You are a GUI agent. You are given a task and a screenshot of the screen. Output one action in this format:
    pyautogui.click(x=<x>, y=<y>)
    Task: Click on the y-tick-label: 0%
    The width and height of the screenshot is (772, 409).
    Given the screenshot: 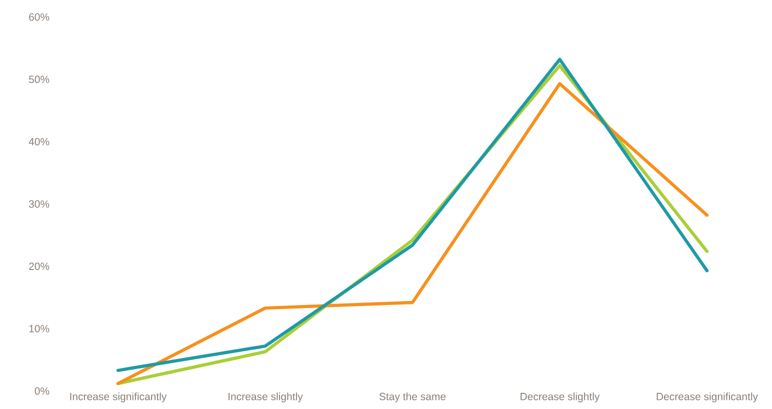 What is the action you would take?
    pyautogui.click(x=42, y=391)
    